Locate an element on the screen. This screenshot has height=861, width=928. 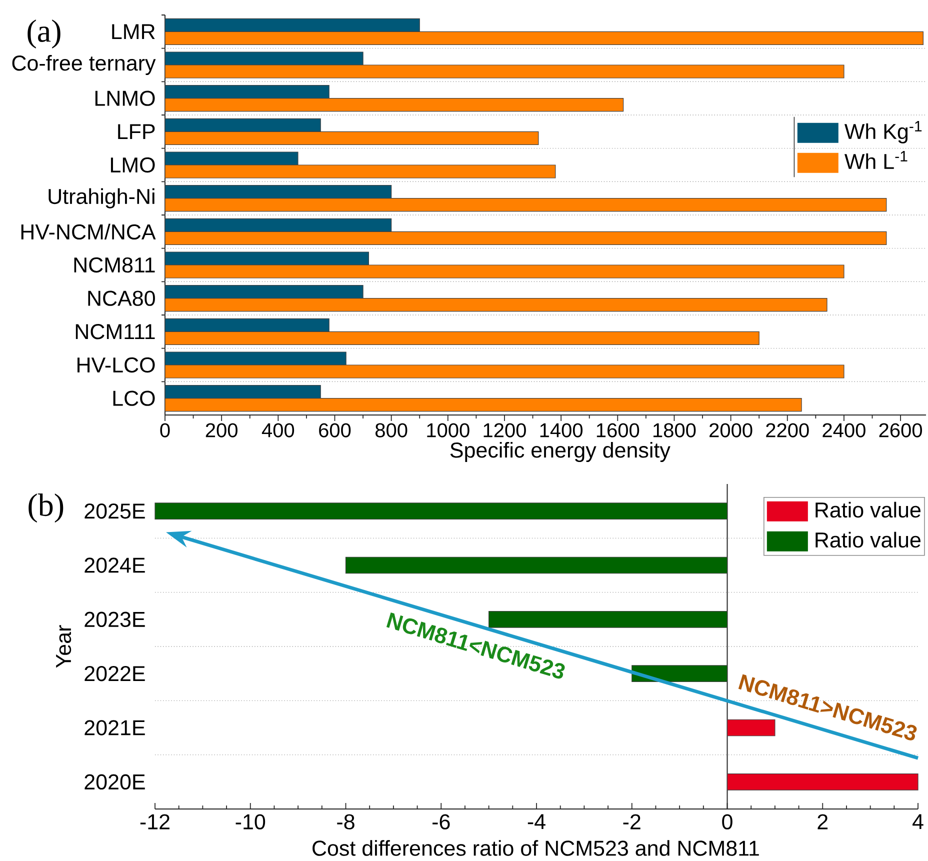
y-tick-label: LCO is located at coordinates (134, 398).